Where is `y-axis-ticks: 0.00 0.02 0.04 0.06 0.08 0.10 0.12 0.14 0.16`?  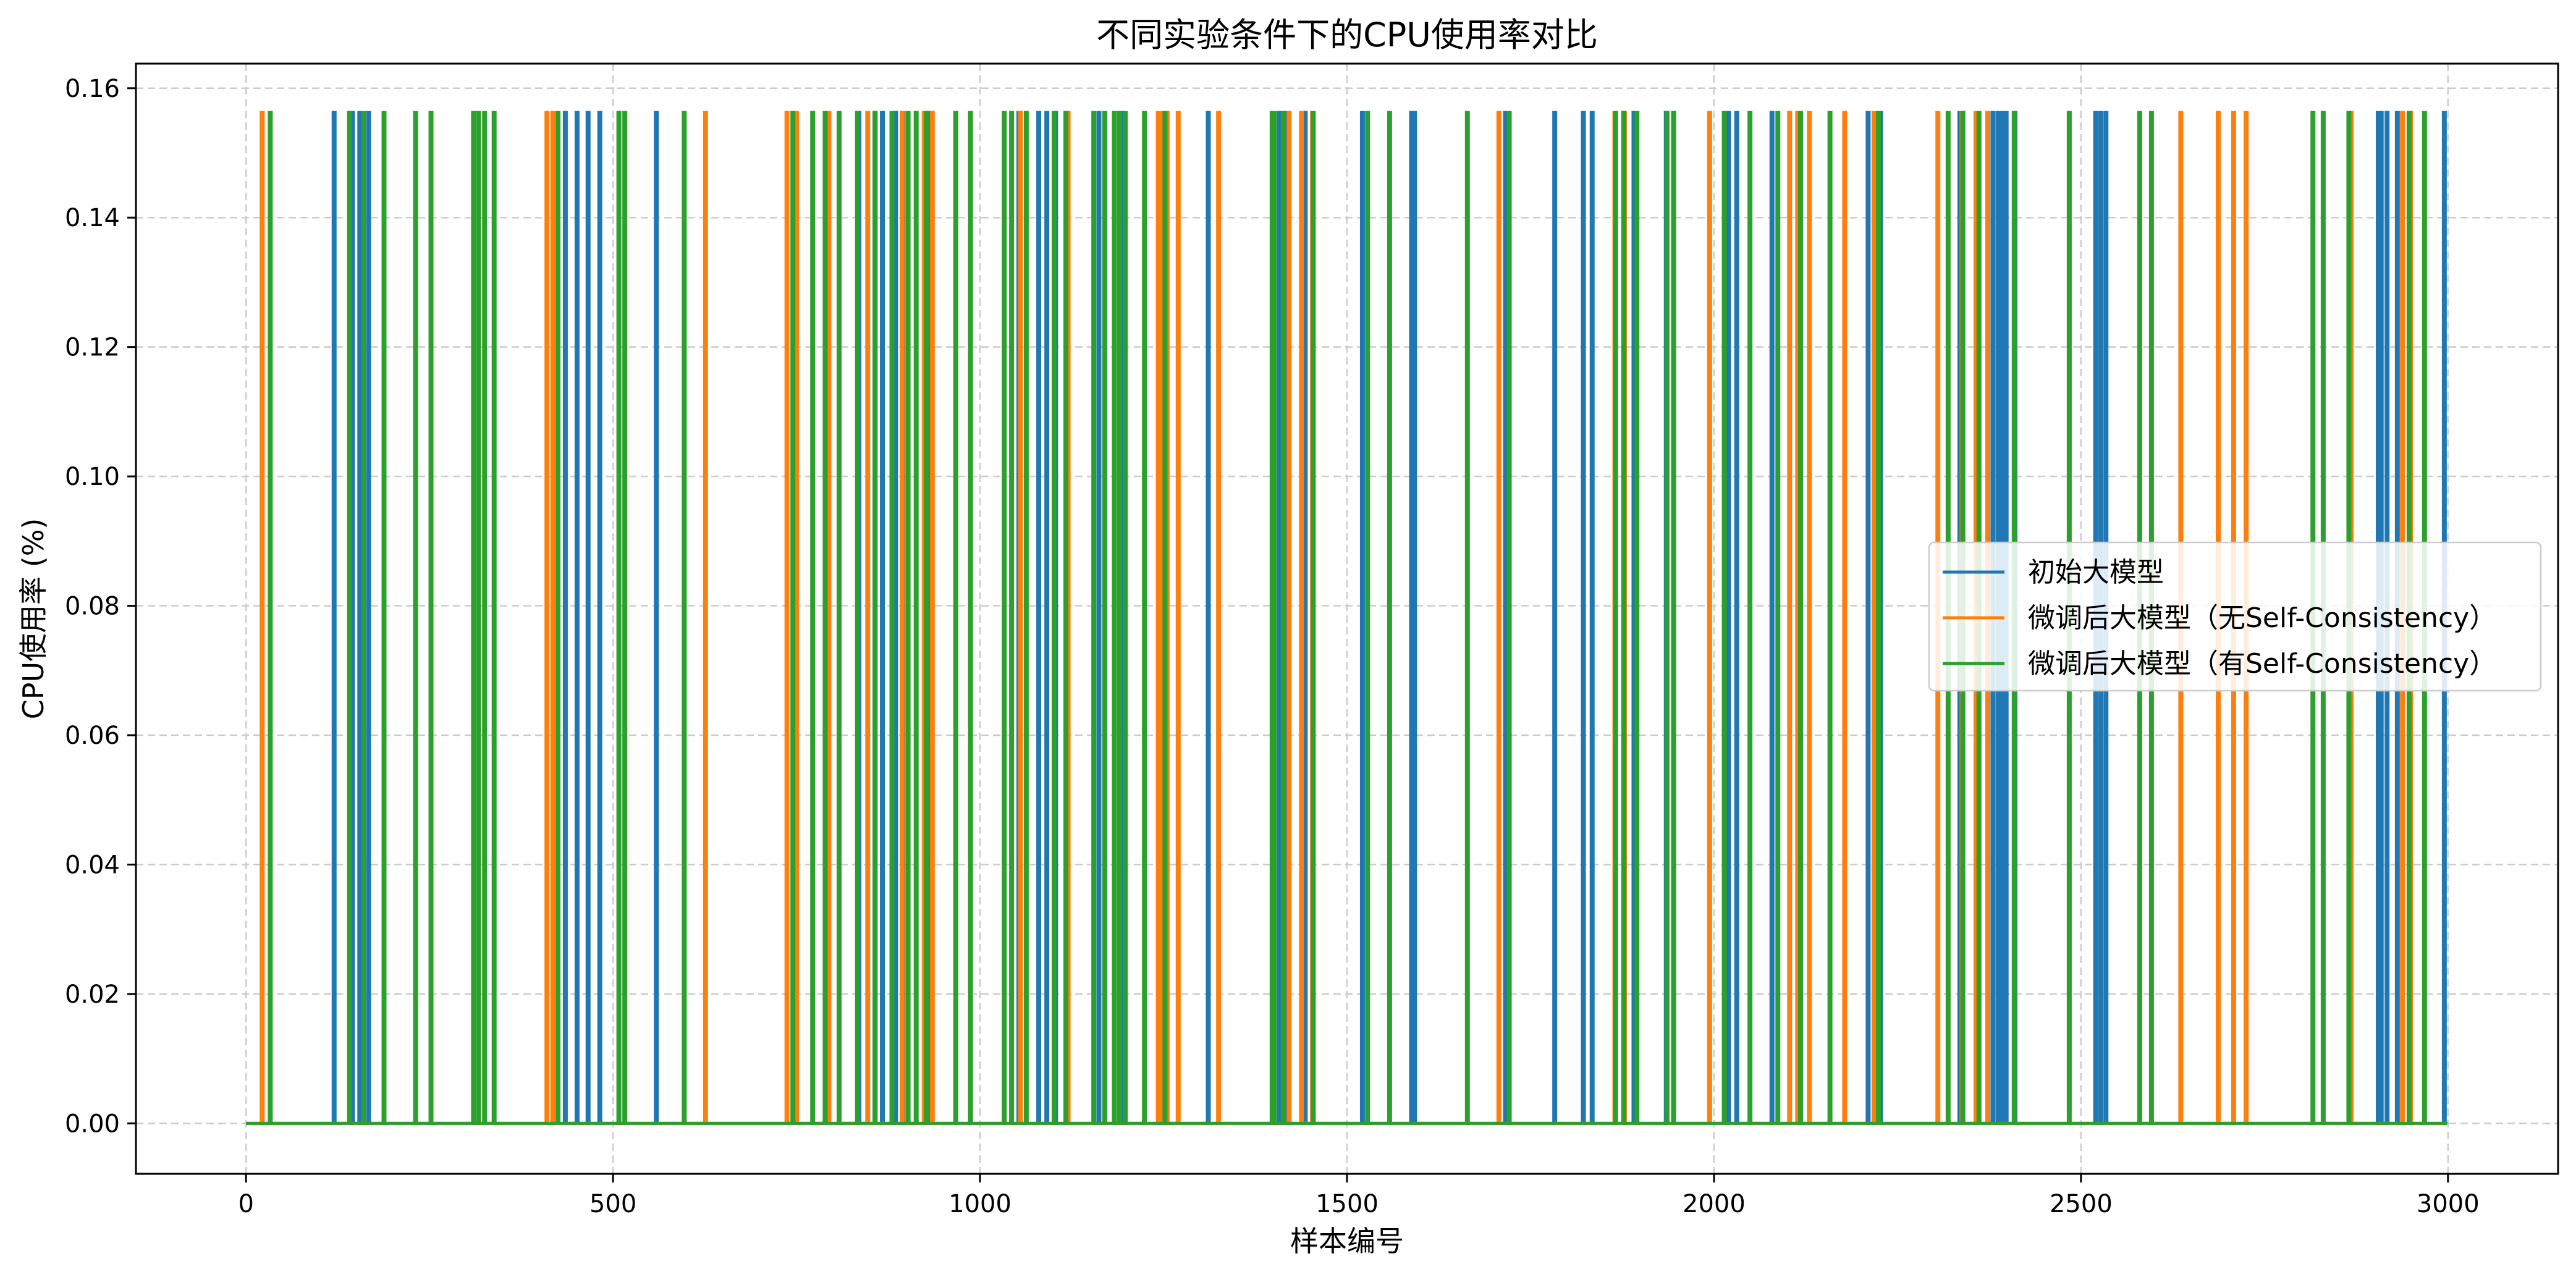 y-axis-ticks: 0.00 0.02 0.04 0.06 0.08 0.10 0.12 0.14 0.16 is located at coordinates (100, 606).